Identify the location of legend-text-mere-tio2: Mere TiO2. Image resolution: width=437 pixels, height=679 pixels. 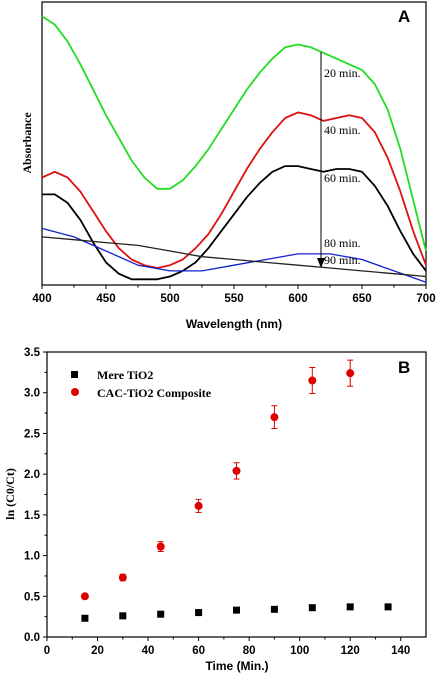
(125, 375).